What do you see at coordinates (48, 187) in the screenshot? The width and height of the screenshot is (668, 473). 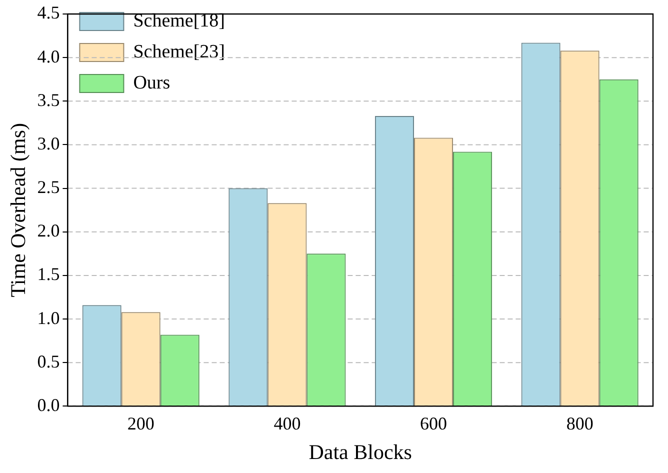 I see `y-tick-label: 2.5` at bounding box center [48, 187].